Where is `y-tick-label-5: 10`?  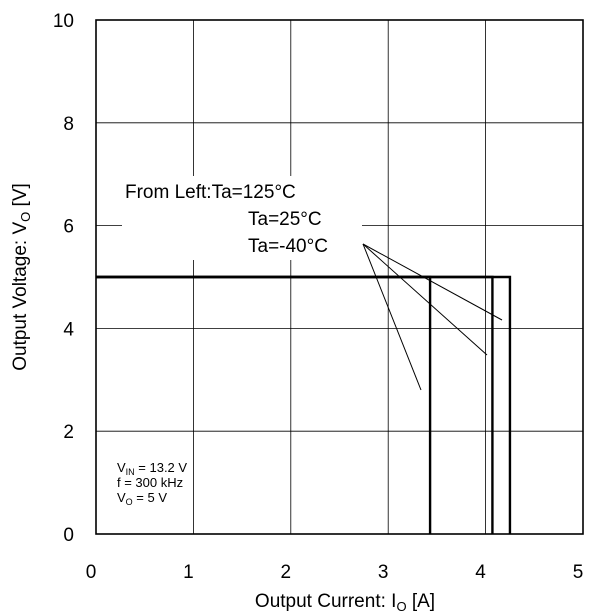 y-tick-label-5: 10 is located at coordinates (63, 21).